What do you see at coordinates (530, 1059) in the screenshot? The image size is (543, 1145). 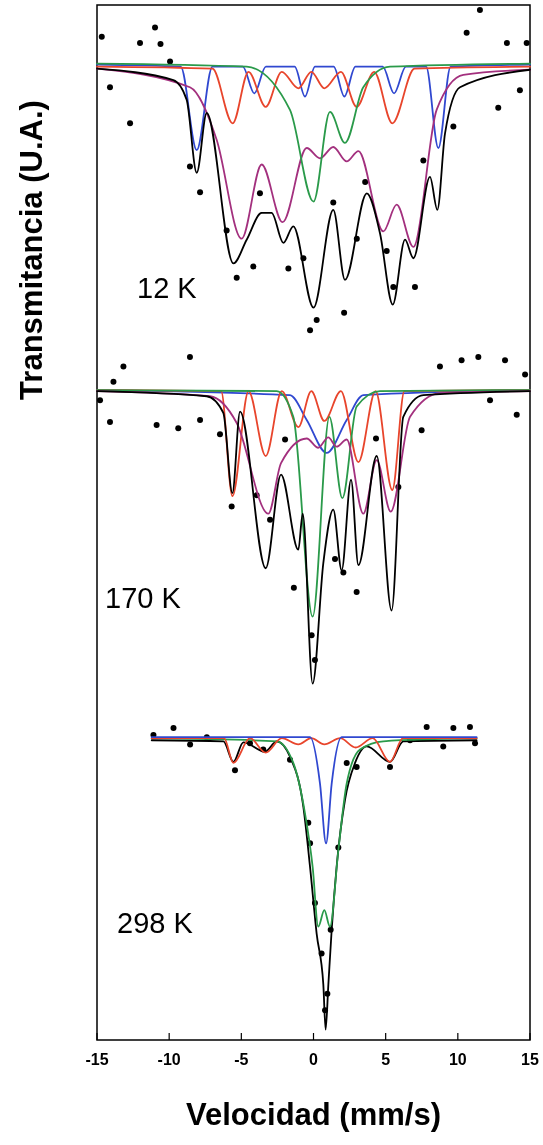 I see `x-tick-label: 15` at bounding box center [530, 1059].